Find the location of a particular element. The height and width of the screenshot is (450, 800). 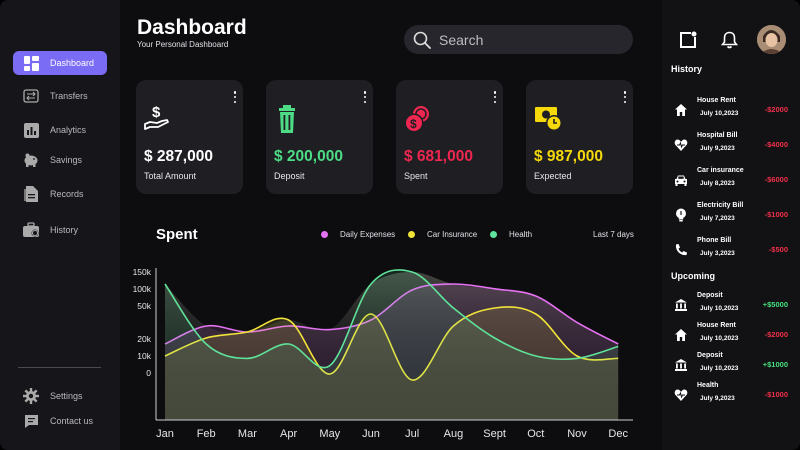

sidebar-item-transfers: Transfers is located at coordinates (60, 96).